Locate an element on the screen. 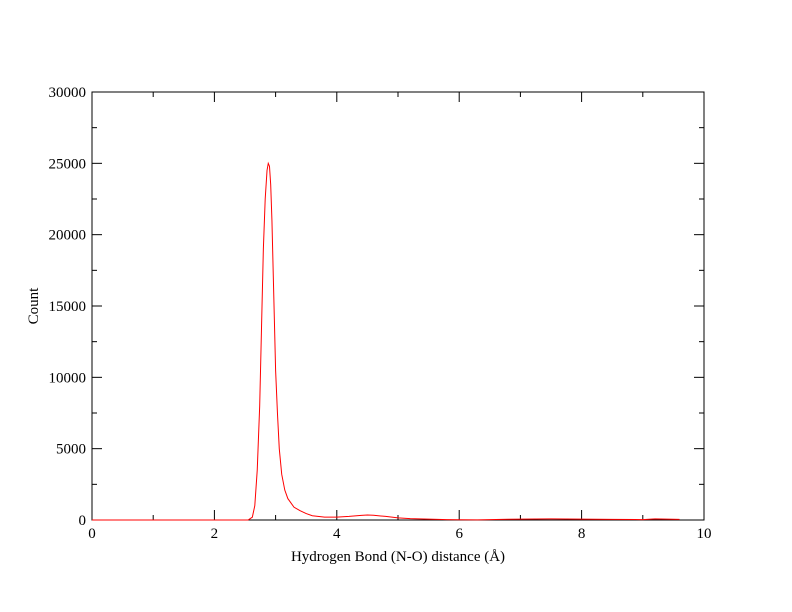 The height and width of the screenshot is (612, 792). y-axis-title: Count is located at coordinates (34, 306).